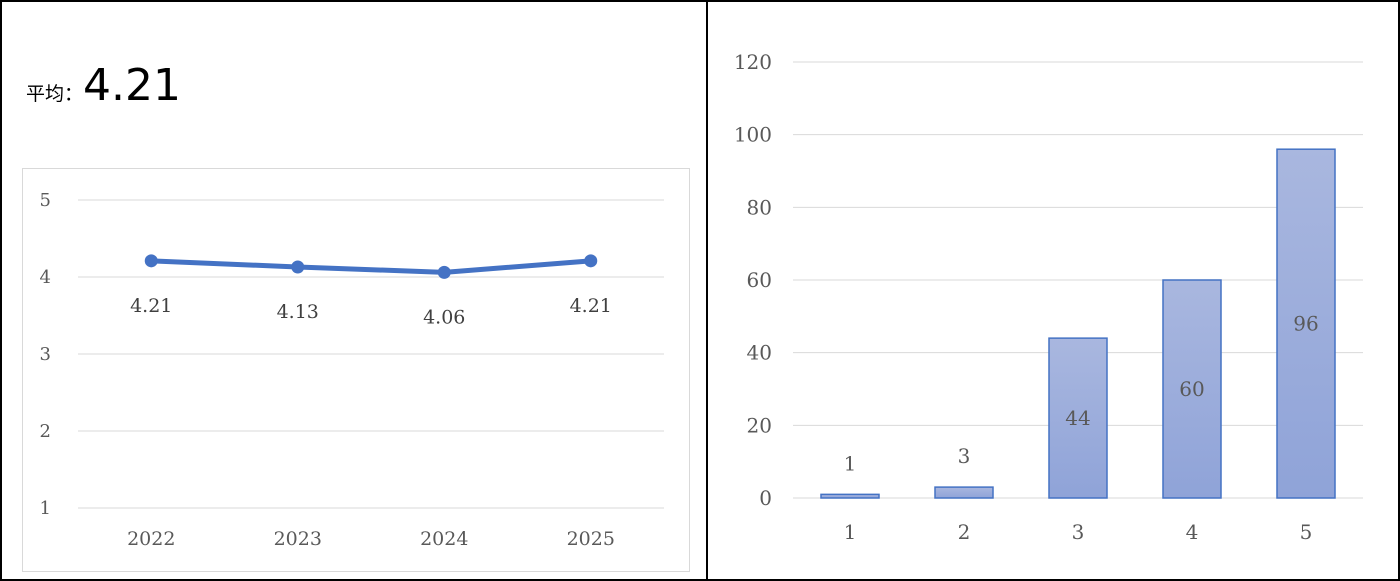 The width and height of the screenshot is (1400, 581). Describe the element at coordinates (964, 456) in the screenshot. I see `data-label: 3` at that location.